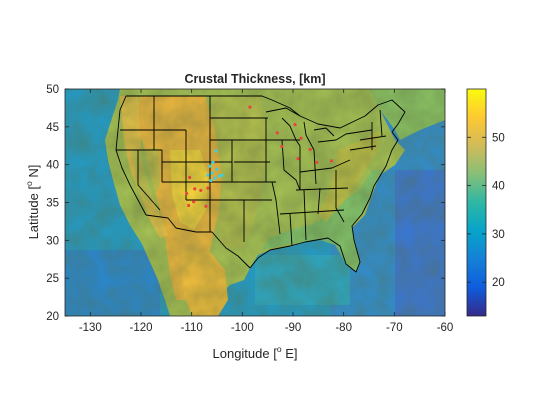 This screenshot has height=420, width=560. What do you see at coordinates (176, 164) in the screenshot?
I see `state-lines-west` at bounding box center [176, 164].